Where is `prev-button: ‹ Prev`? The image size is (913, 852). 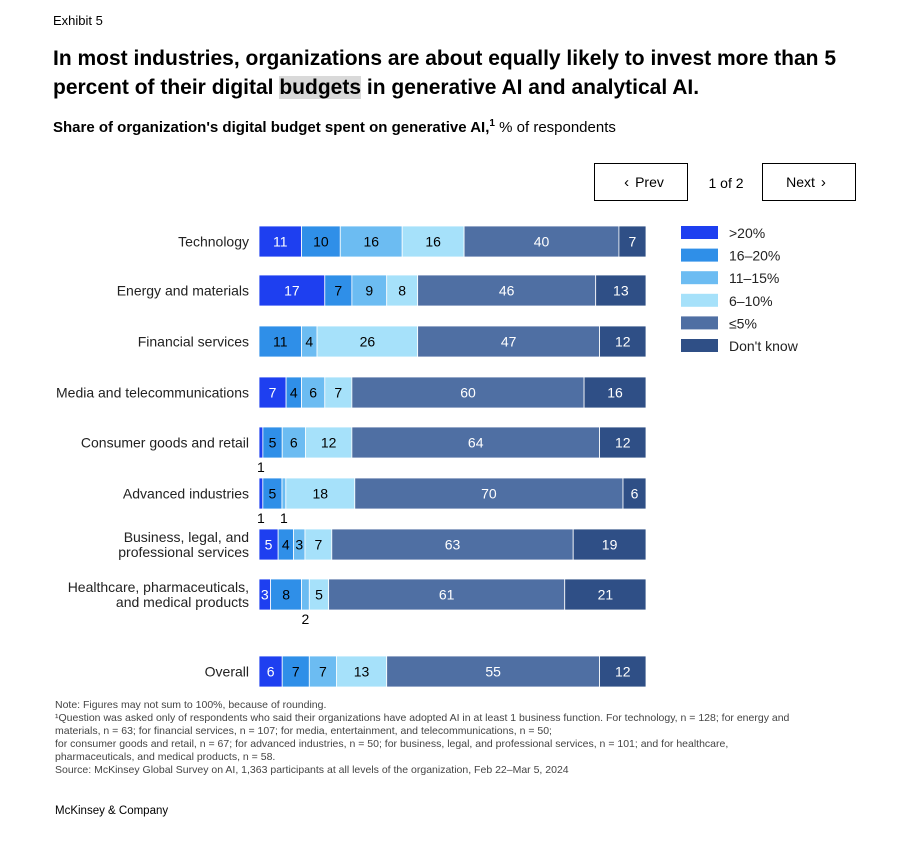
prev-button: ‹ Prev is located at coordinates (641, 182).